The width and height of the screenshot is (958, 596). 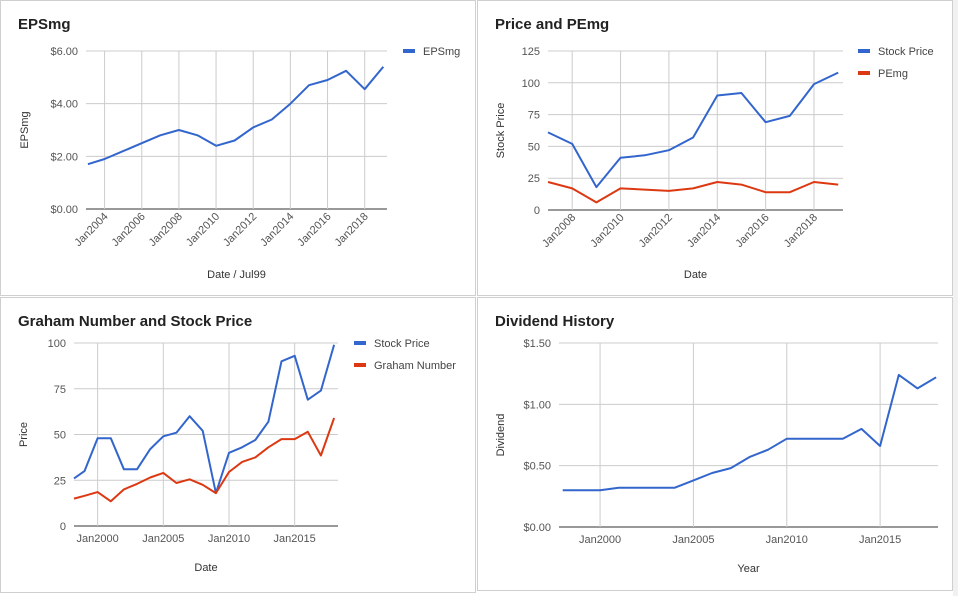 What do you see at coordinates (748, 569) in the screenshot?
I see `x-axis-title: Year` at bounding box center [748, 569].